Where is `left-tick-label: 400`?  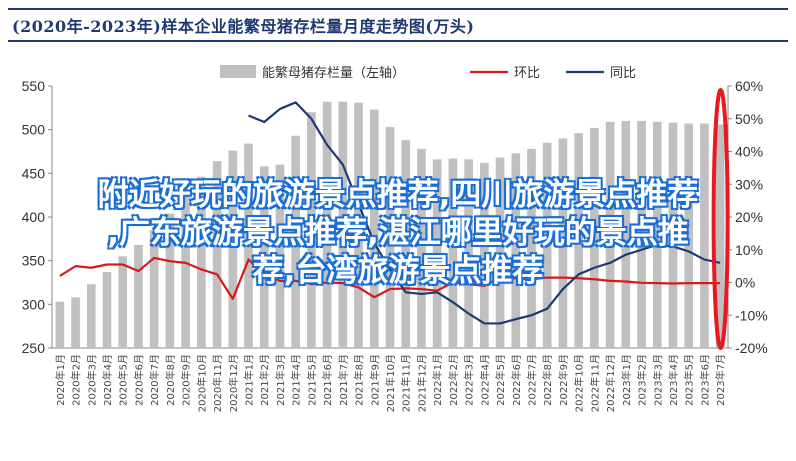
left-tick-label: 400 is located at coordinates (34, 217).